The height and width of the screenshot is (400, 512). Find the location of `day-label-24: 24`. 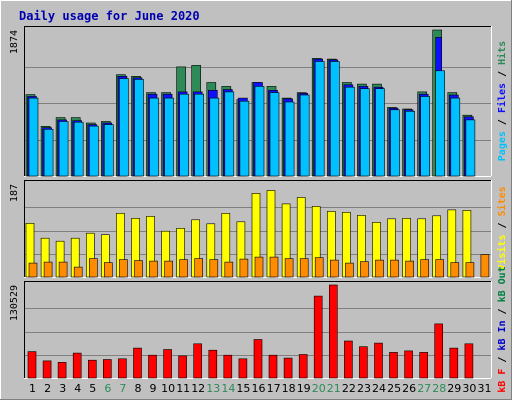

day-label-24: 24 is located at coordinates (379, 388).